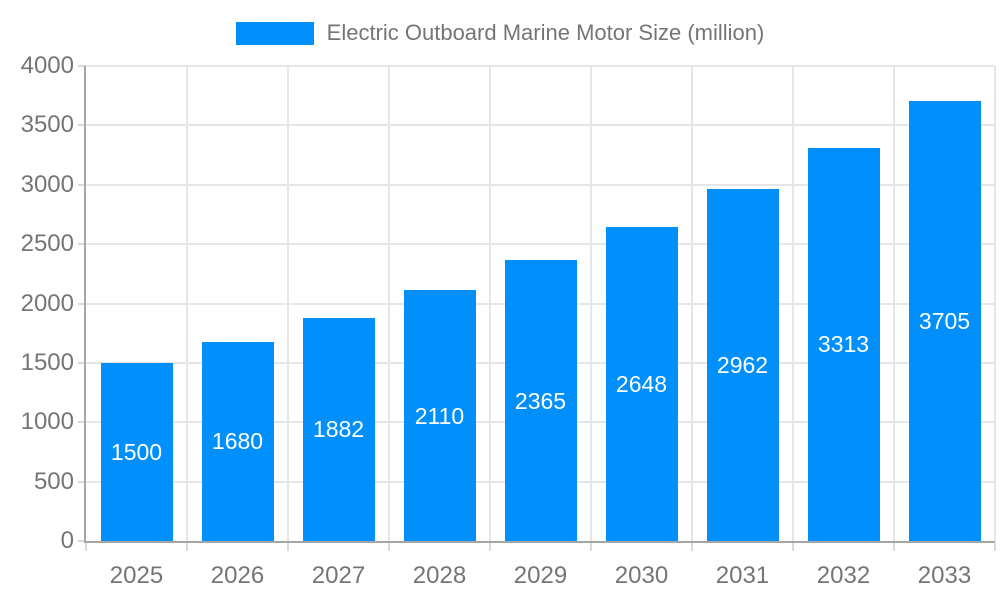 This screenshot has height=600, width=1000. What do you see at coordinates (944, 575) in the screenshot?
I see `x-tick-label: 2033` at bounding box center [944, 575].